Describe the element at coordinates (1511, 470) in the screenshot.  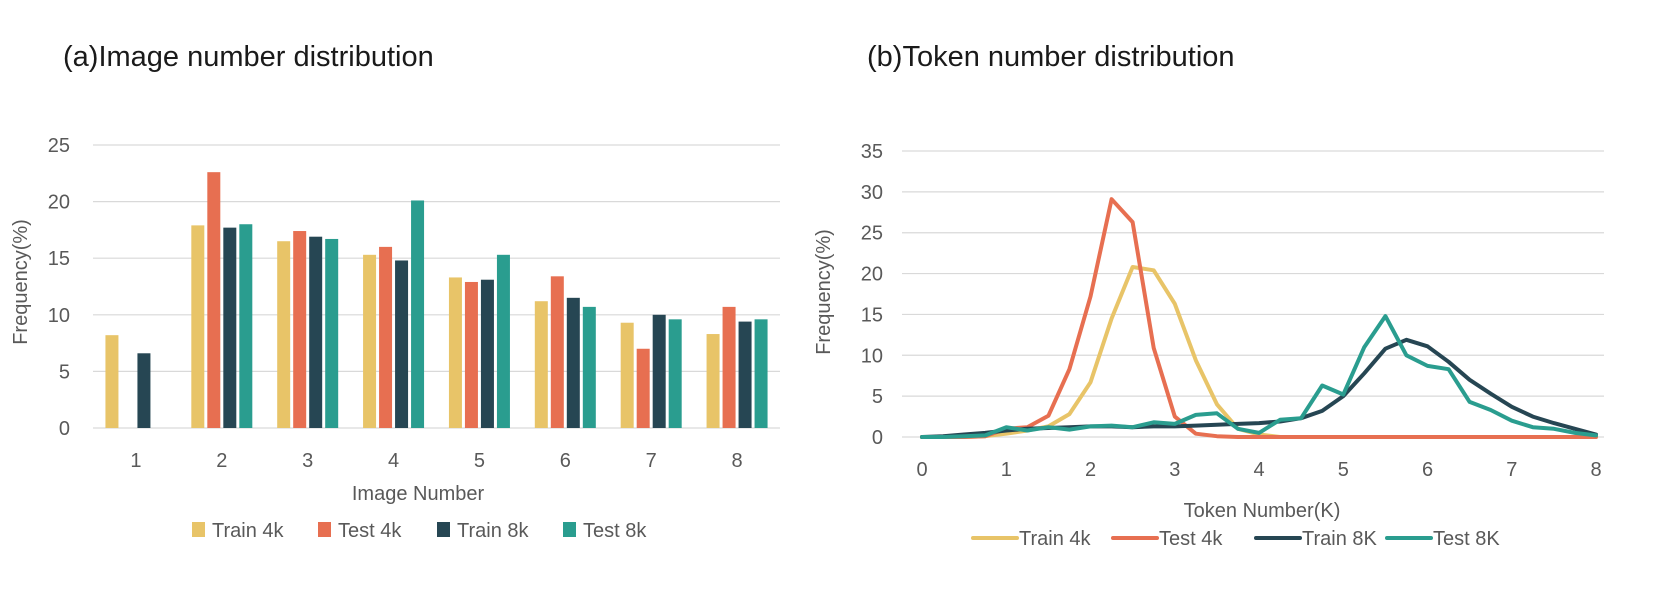
I see `chart-b-x-tick-label: 7` at that location.